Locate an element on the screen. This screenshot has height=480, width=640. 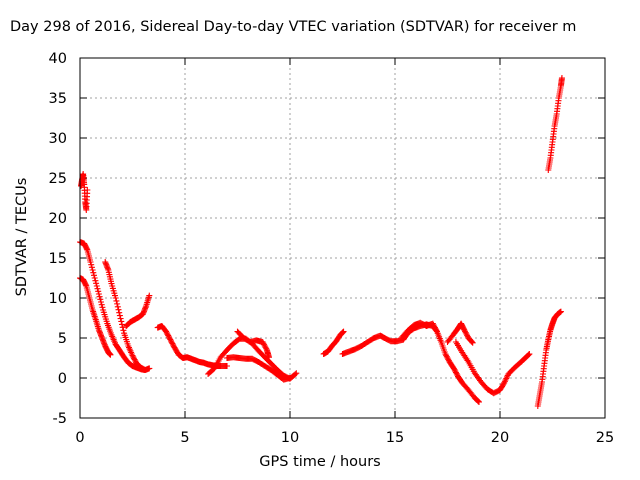
x-tick-label: 10 is located at coordinates (290, 438).